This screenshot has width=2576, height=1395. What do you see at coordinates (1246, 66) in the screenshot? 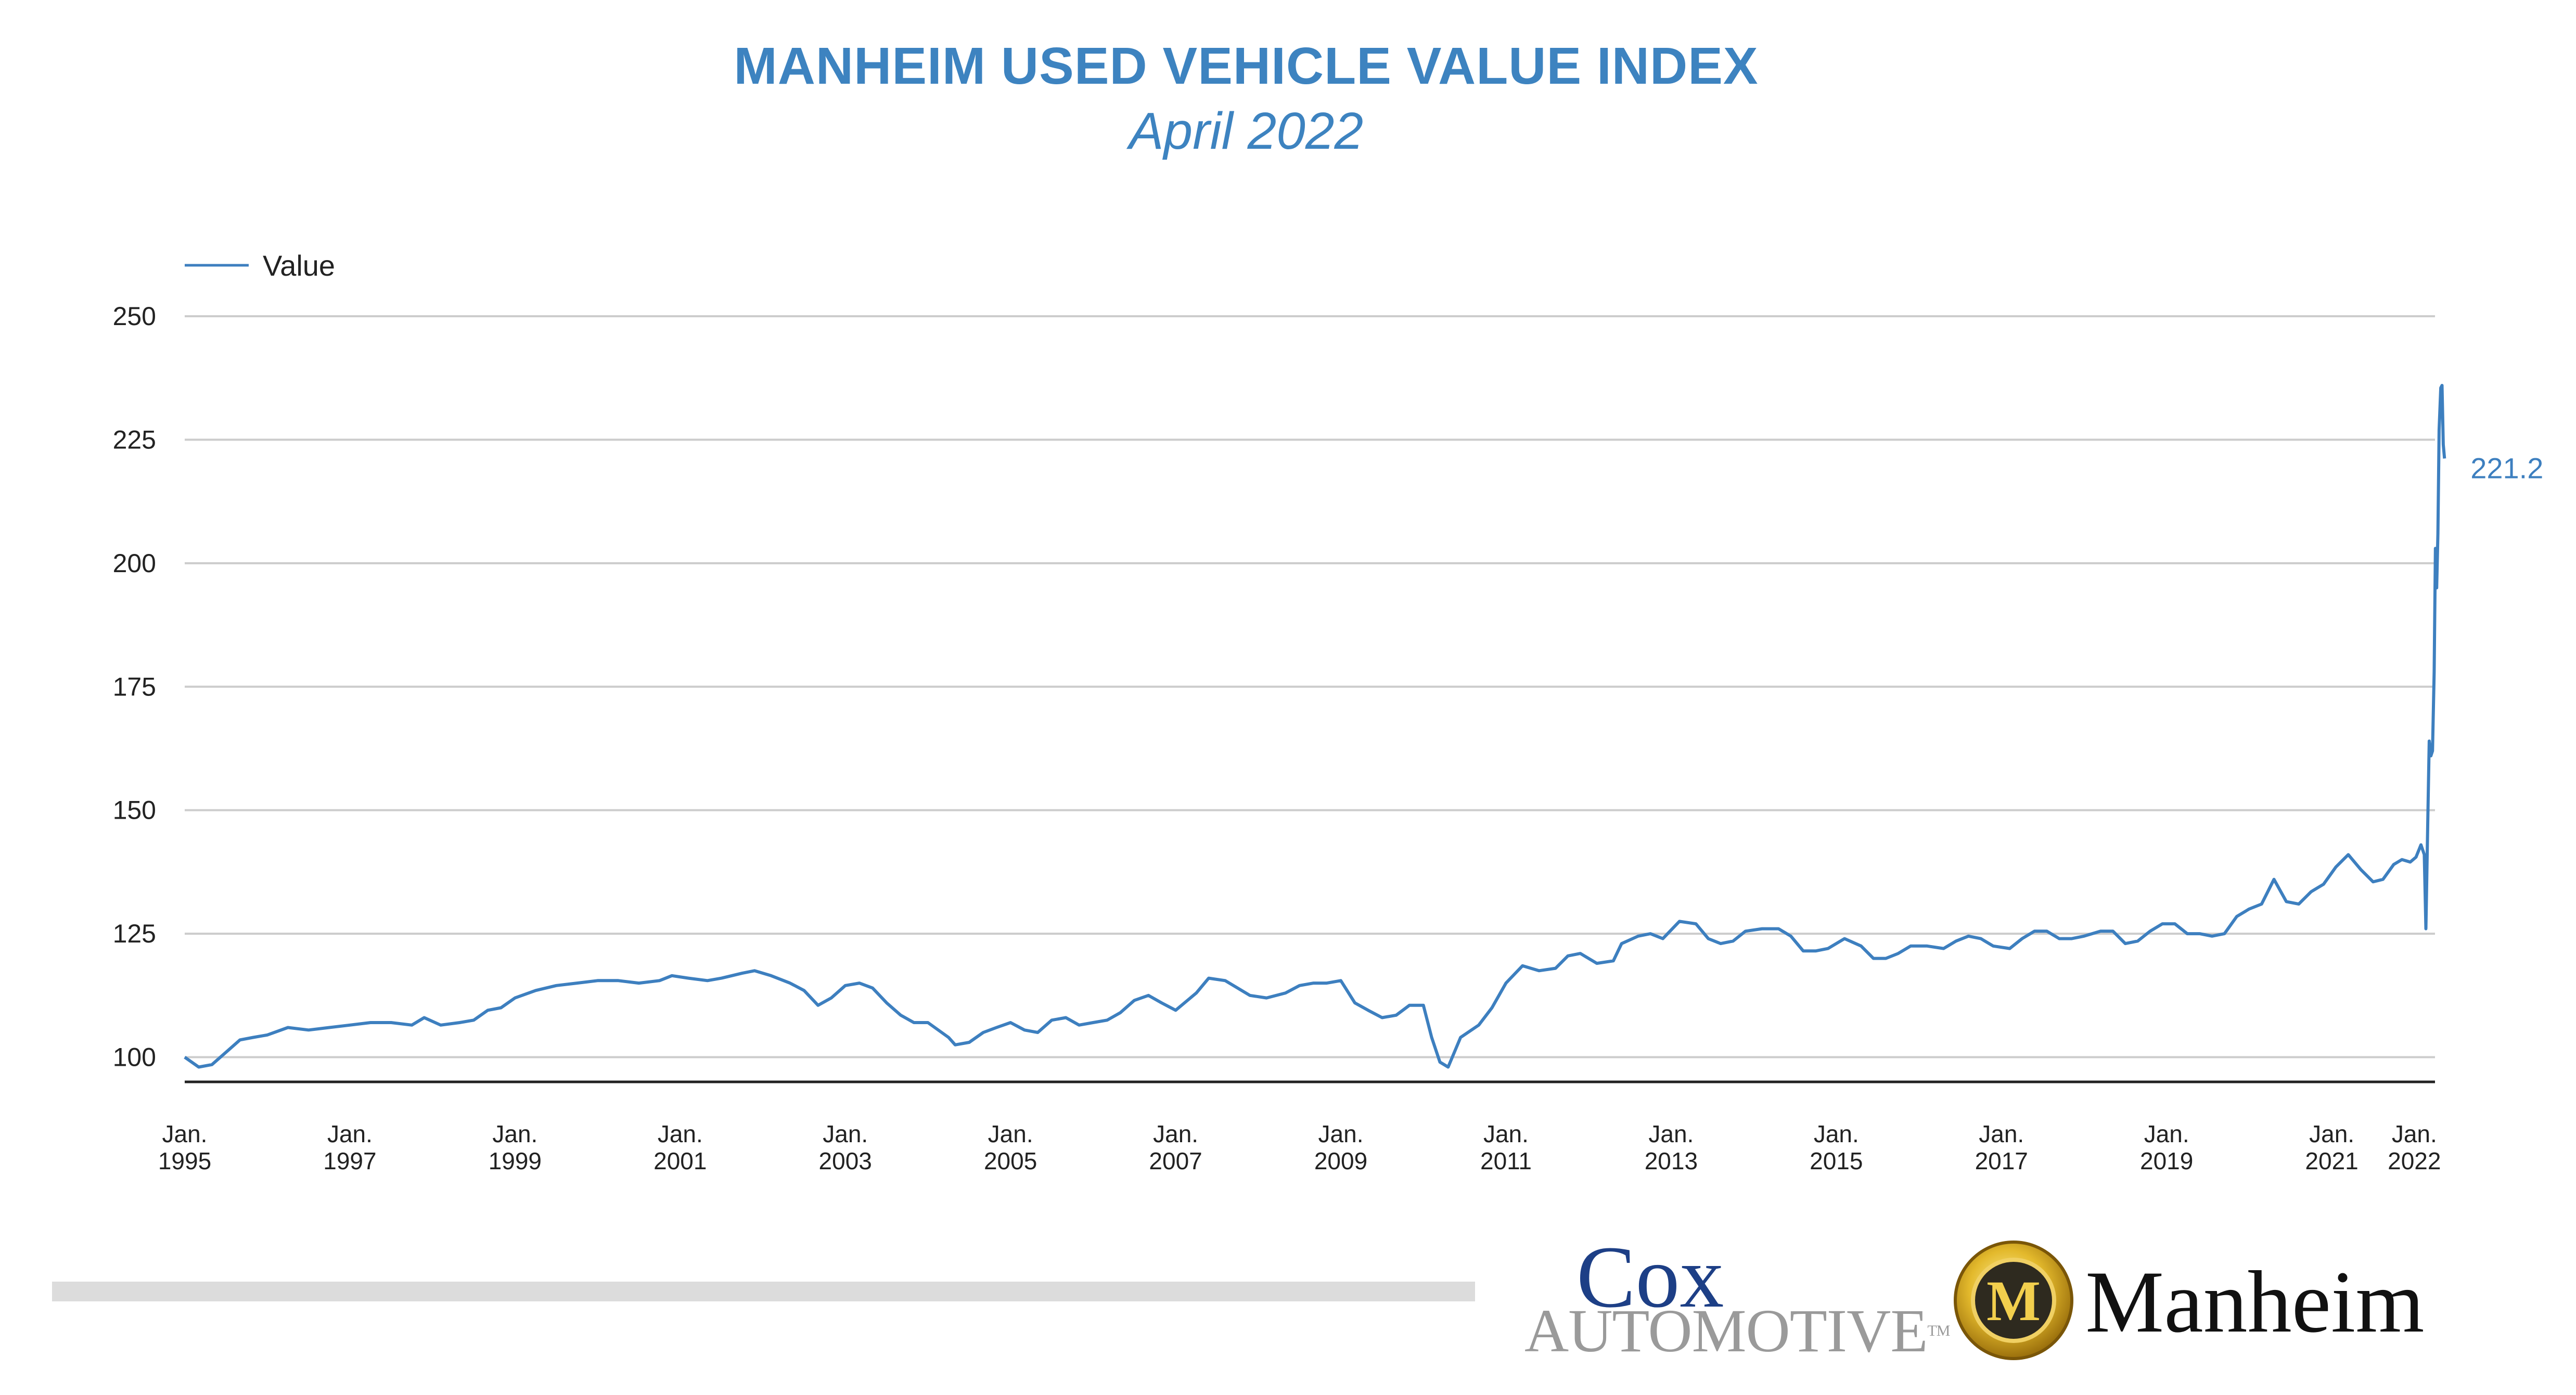
I see `chart-title: MANHEIM USED VEHICLE VALUE INDEX` at bounding box center [1246, 66].